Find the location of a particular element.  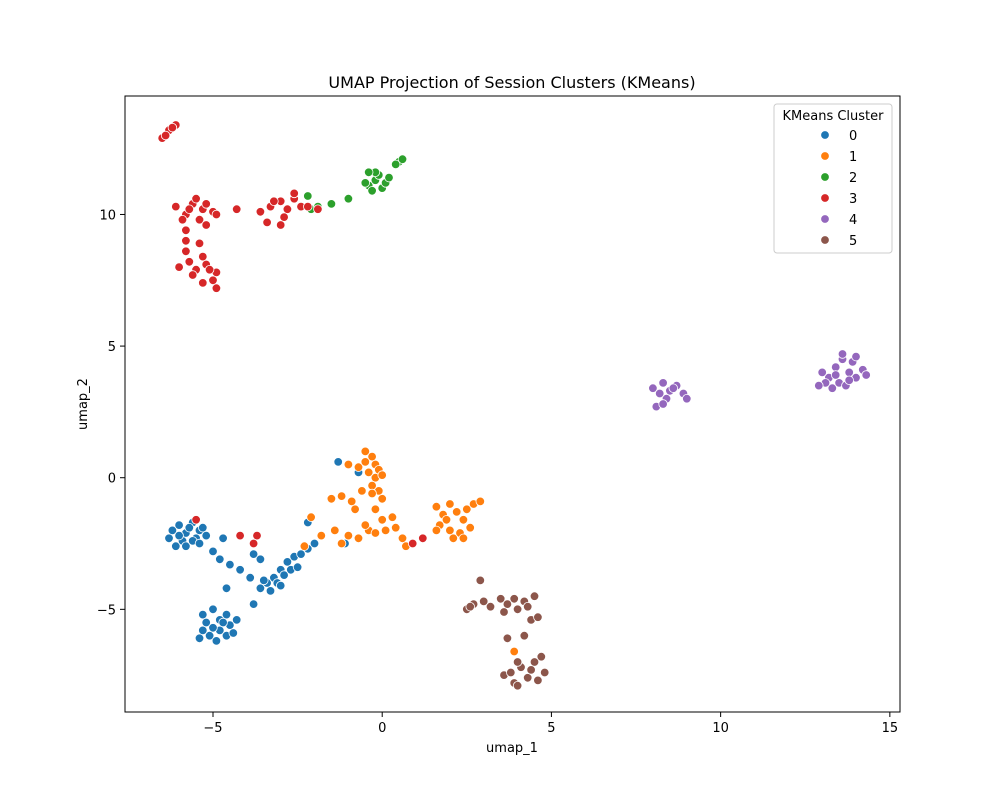

legend-label: 2 is located at coordinates (853, 178).